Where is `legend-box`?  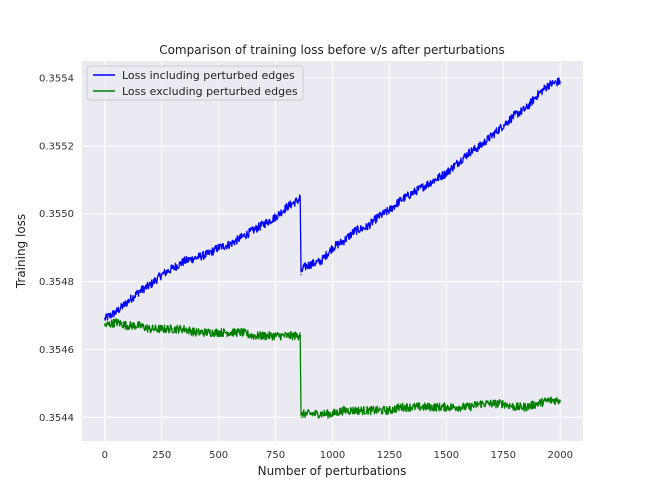
legend-box is located at coordinates (195, 83).